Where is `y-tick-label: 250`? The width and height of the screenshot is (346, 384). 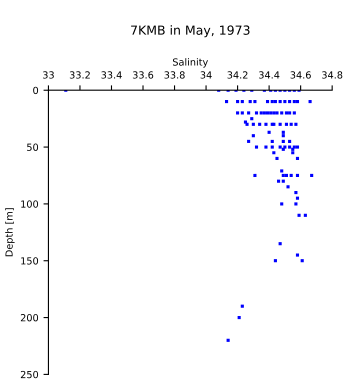
y-tick-label: 250 is located at coordinates (29, 374).